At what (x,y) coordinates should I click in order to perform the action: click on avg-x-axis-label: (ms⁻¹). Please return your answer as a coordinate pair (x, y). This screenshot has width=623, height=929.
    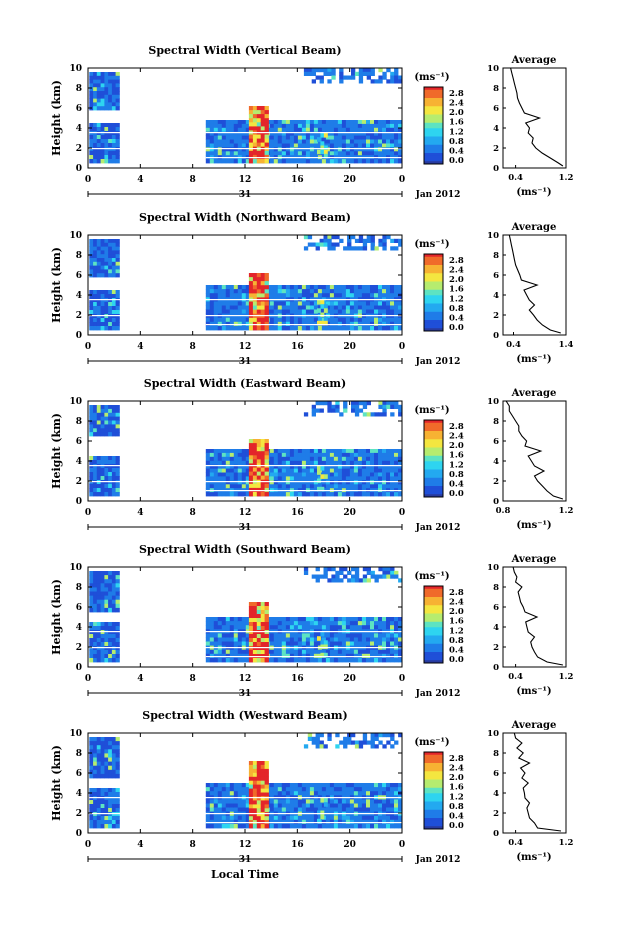
    Looking at the image, I should click on (533, 359).